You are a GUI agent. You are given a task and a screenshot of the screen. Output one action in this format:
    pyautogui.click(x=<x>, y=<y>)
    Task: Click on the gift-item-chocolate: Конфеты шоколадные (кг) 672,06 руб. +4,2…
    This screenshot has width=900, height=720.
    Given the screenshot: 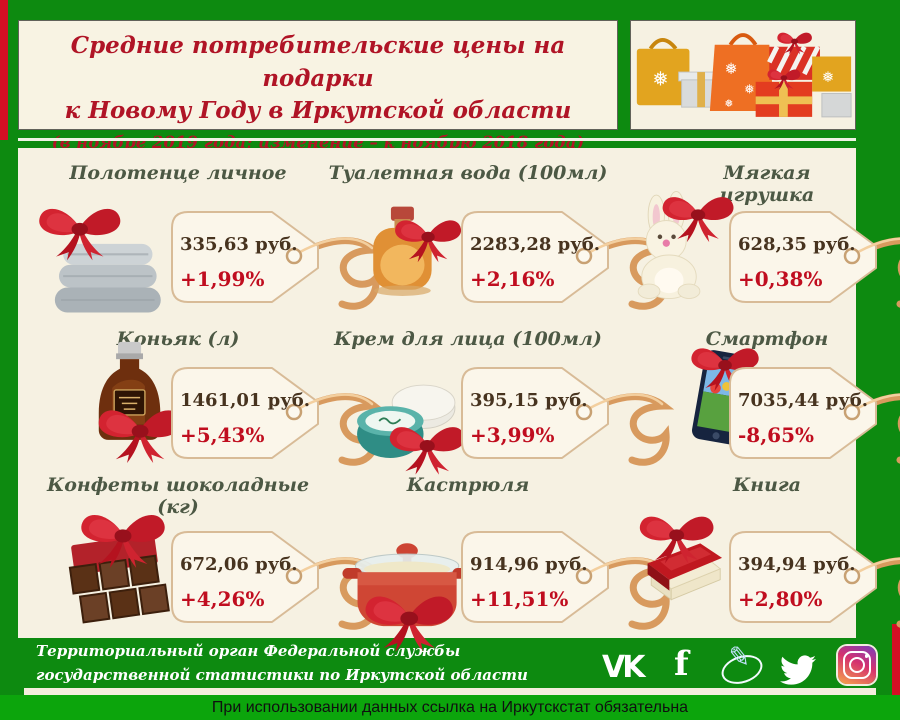 What is the action you would take?
    pyautogui.click(x=206, y=552)
    